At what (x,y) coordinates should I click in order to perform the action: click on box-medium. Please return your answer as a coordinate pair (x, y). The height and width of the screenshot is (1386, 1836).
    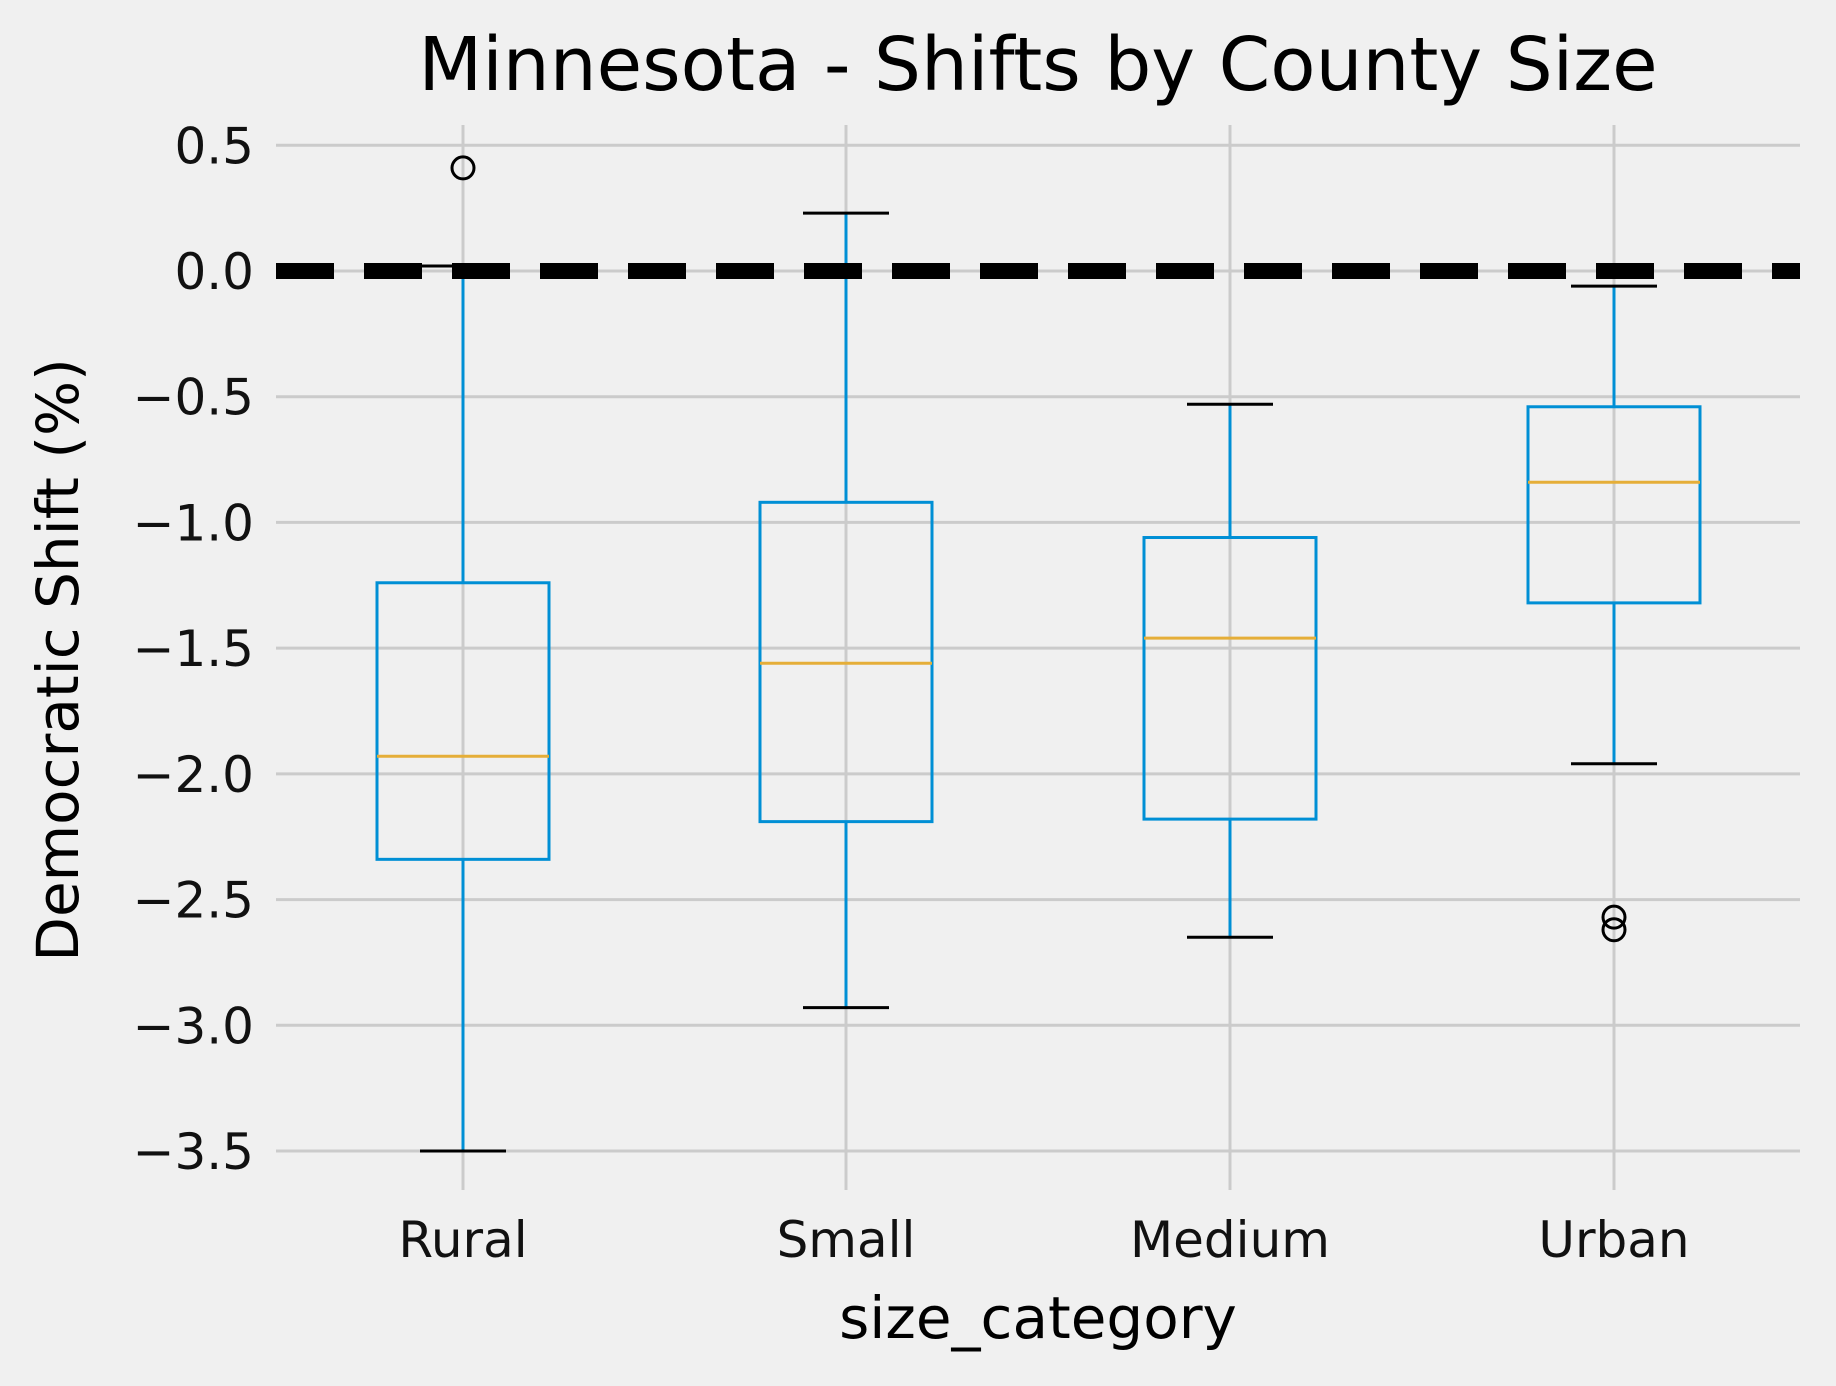
    Looking at the image, I should click on (1230, 670).